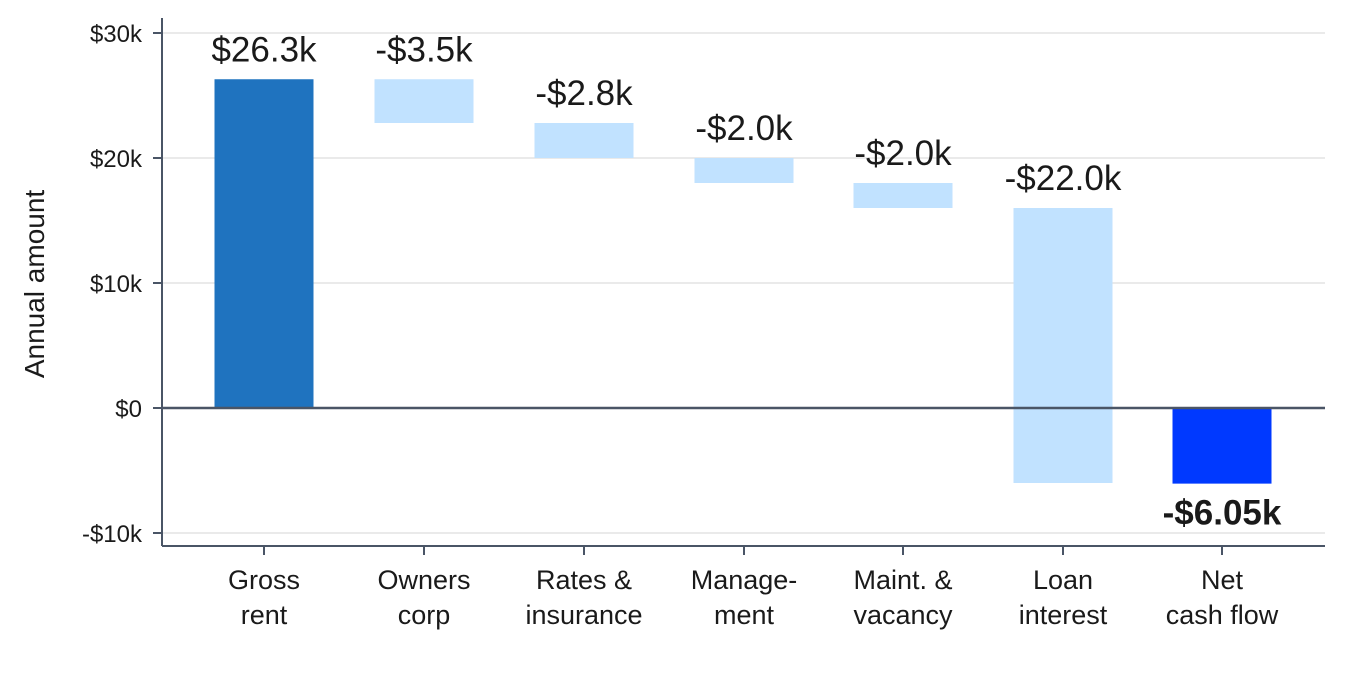 The image size is (1352, 682). What do you see at coordinates (116, 159) in the screenshot?
I see `y-tick-label: $20k` at bounding box center [116, 159].